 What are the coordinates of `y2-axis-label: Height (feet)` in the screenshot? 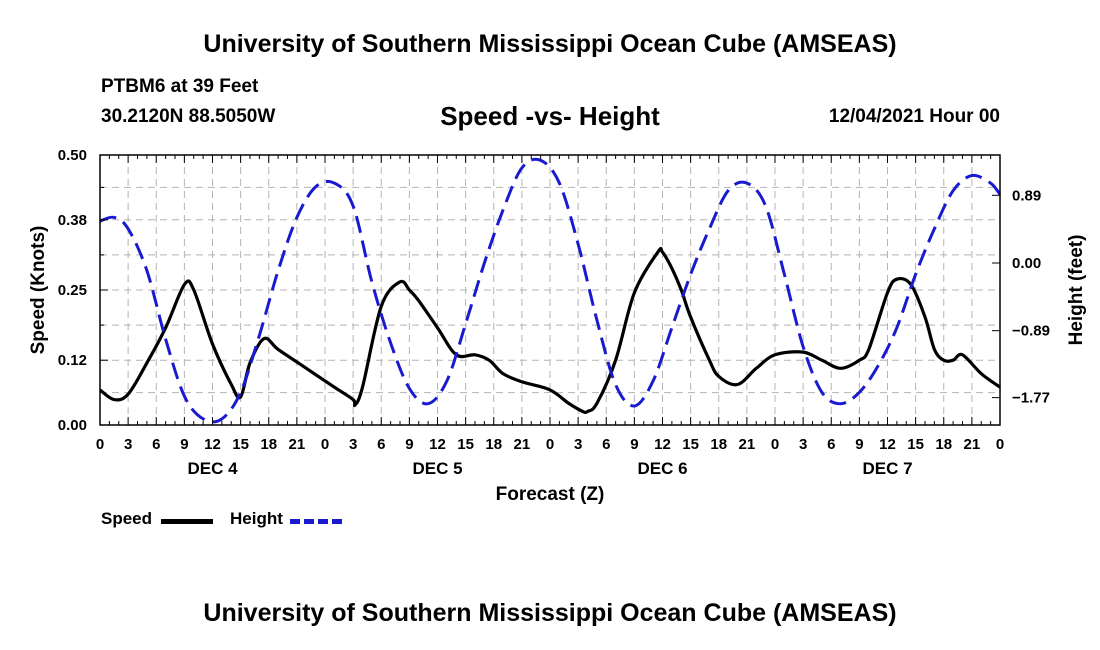 It's located at (1076, 290).